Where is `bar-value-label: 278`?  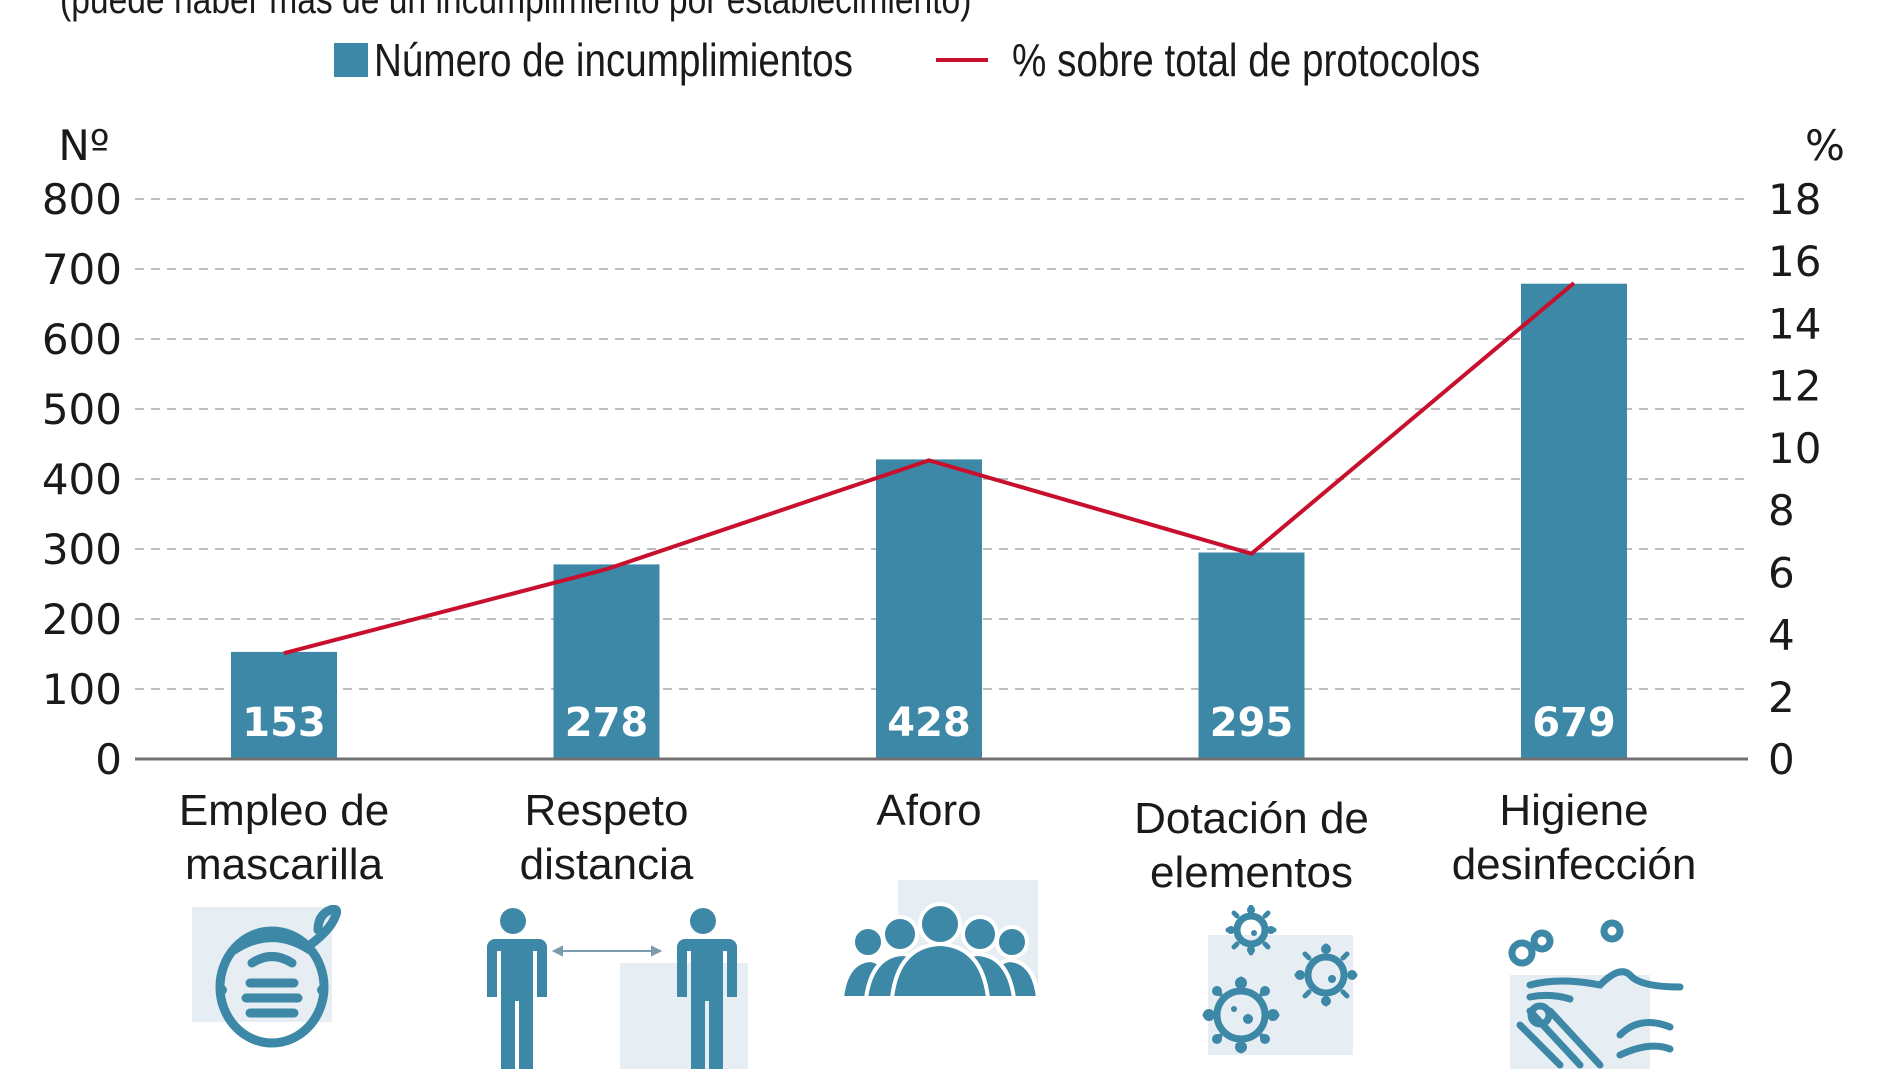 bar-value-label: 278 is located at coordinates (607, 723).